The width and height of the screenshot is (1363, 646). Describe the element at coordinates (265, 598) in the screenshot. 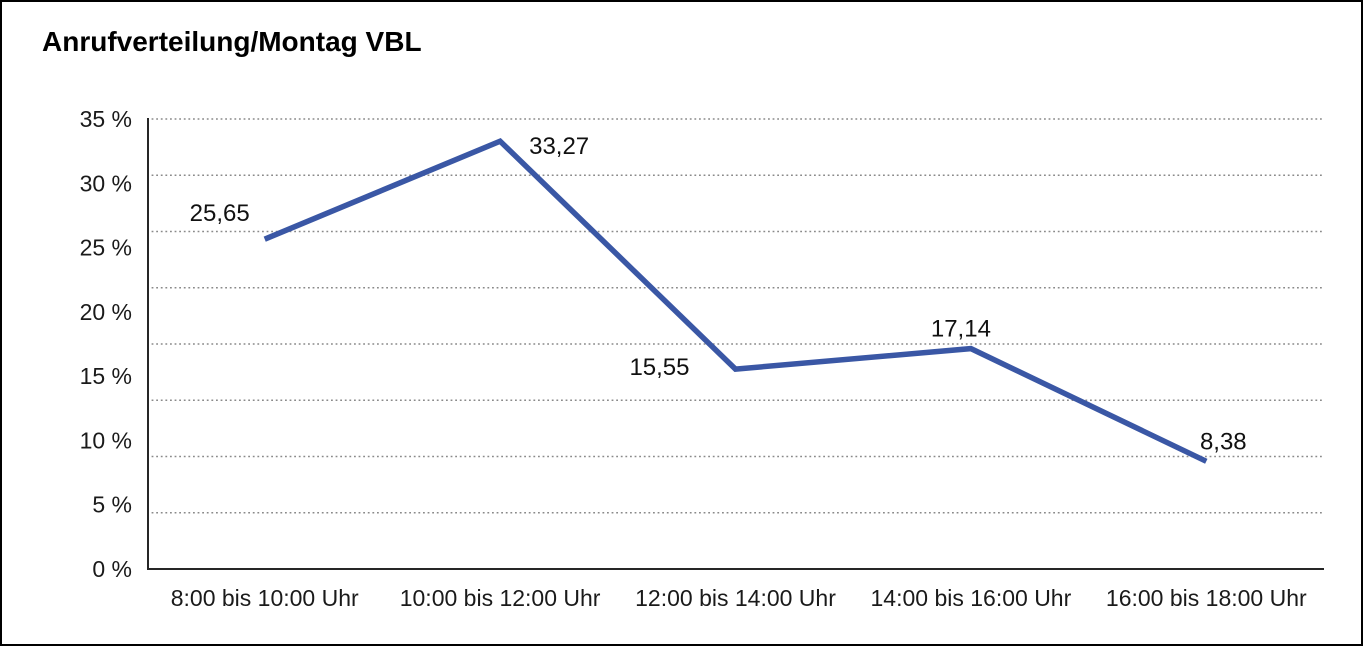

I see `x-axis-tick-label: 8:00 bis 10:00 Uhr` at that location.